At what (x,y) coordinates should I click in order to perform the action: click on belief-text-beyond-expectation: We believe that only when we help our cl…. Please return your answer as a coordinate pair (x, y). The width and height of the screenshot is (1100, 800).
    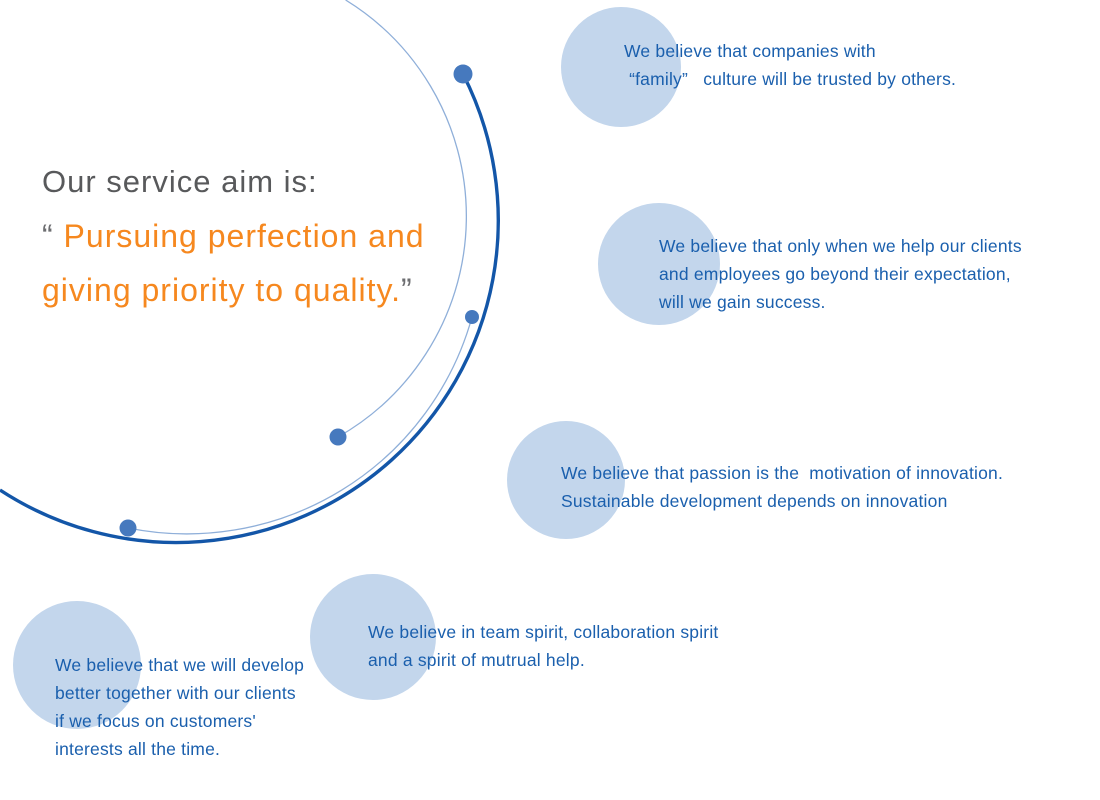
    Looking at the image, I should click on (840, 274).